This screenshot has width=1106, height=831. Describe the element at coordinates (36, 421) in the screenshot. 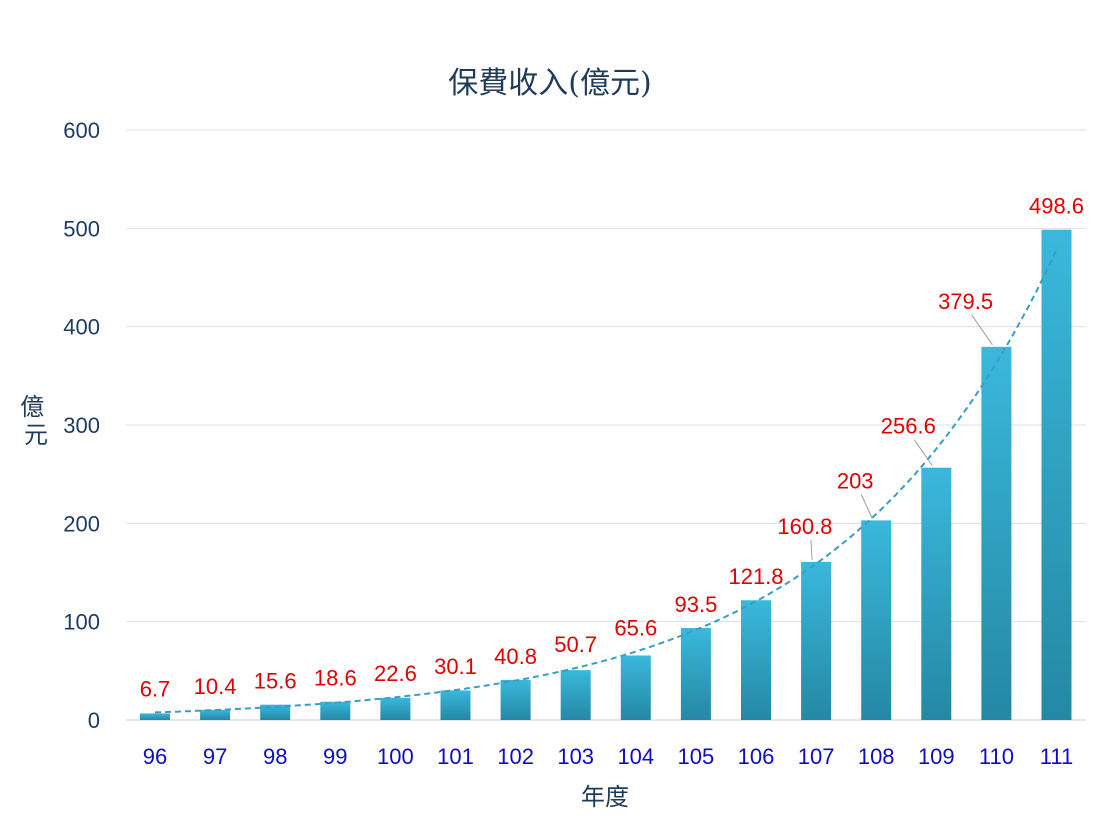

I see `y-axis-label: 億 元` at that location.